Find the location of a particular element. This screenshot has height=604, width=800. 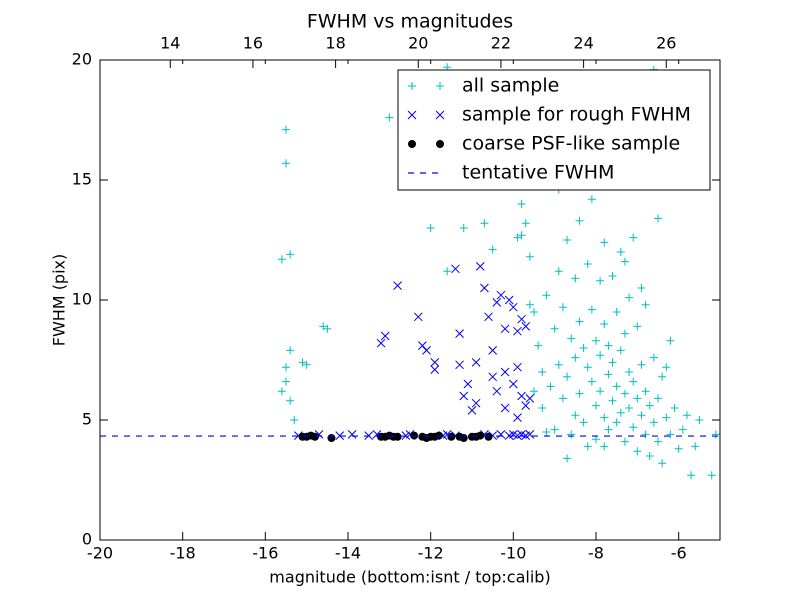

y-tick-label: 20 is located at coordinates (82, 59).